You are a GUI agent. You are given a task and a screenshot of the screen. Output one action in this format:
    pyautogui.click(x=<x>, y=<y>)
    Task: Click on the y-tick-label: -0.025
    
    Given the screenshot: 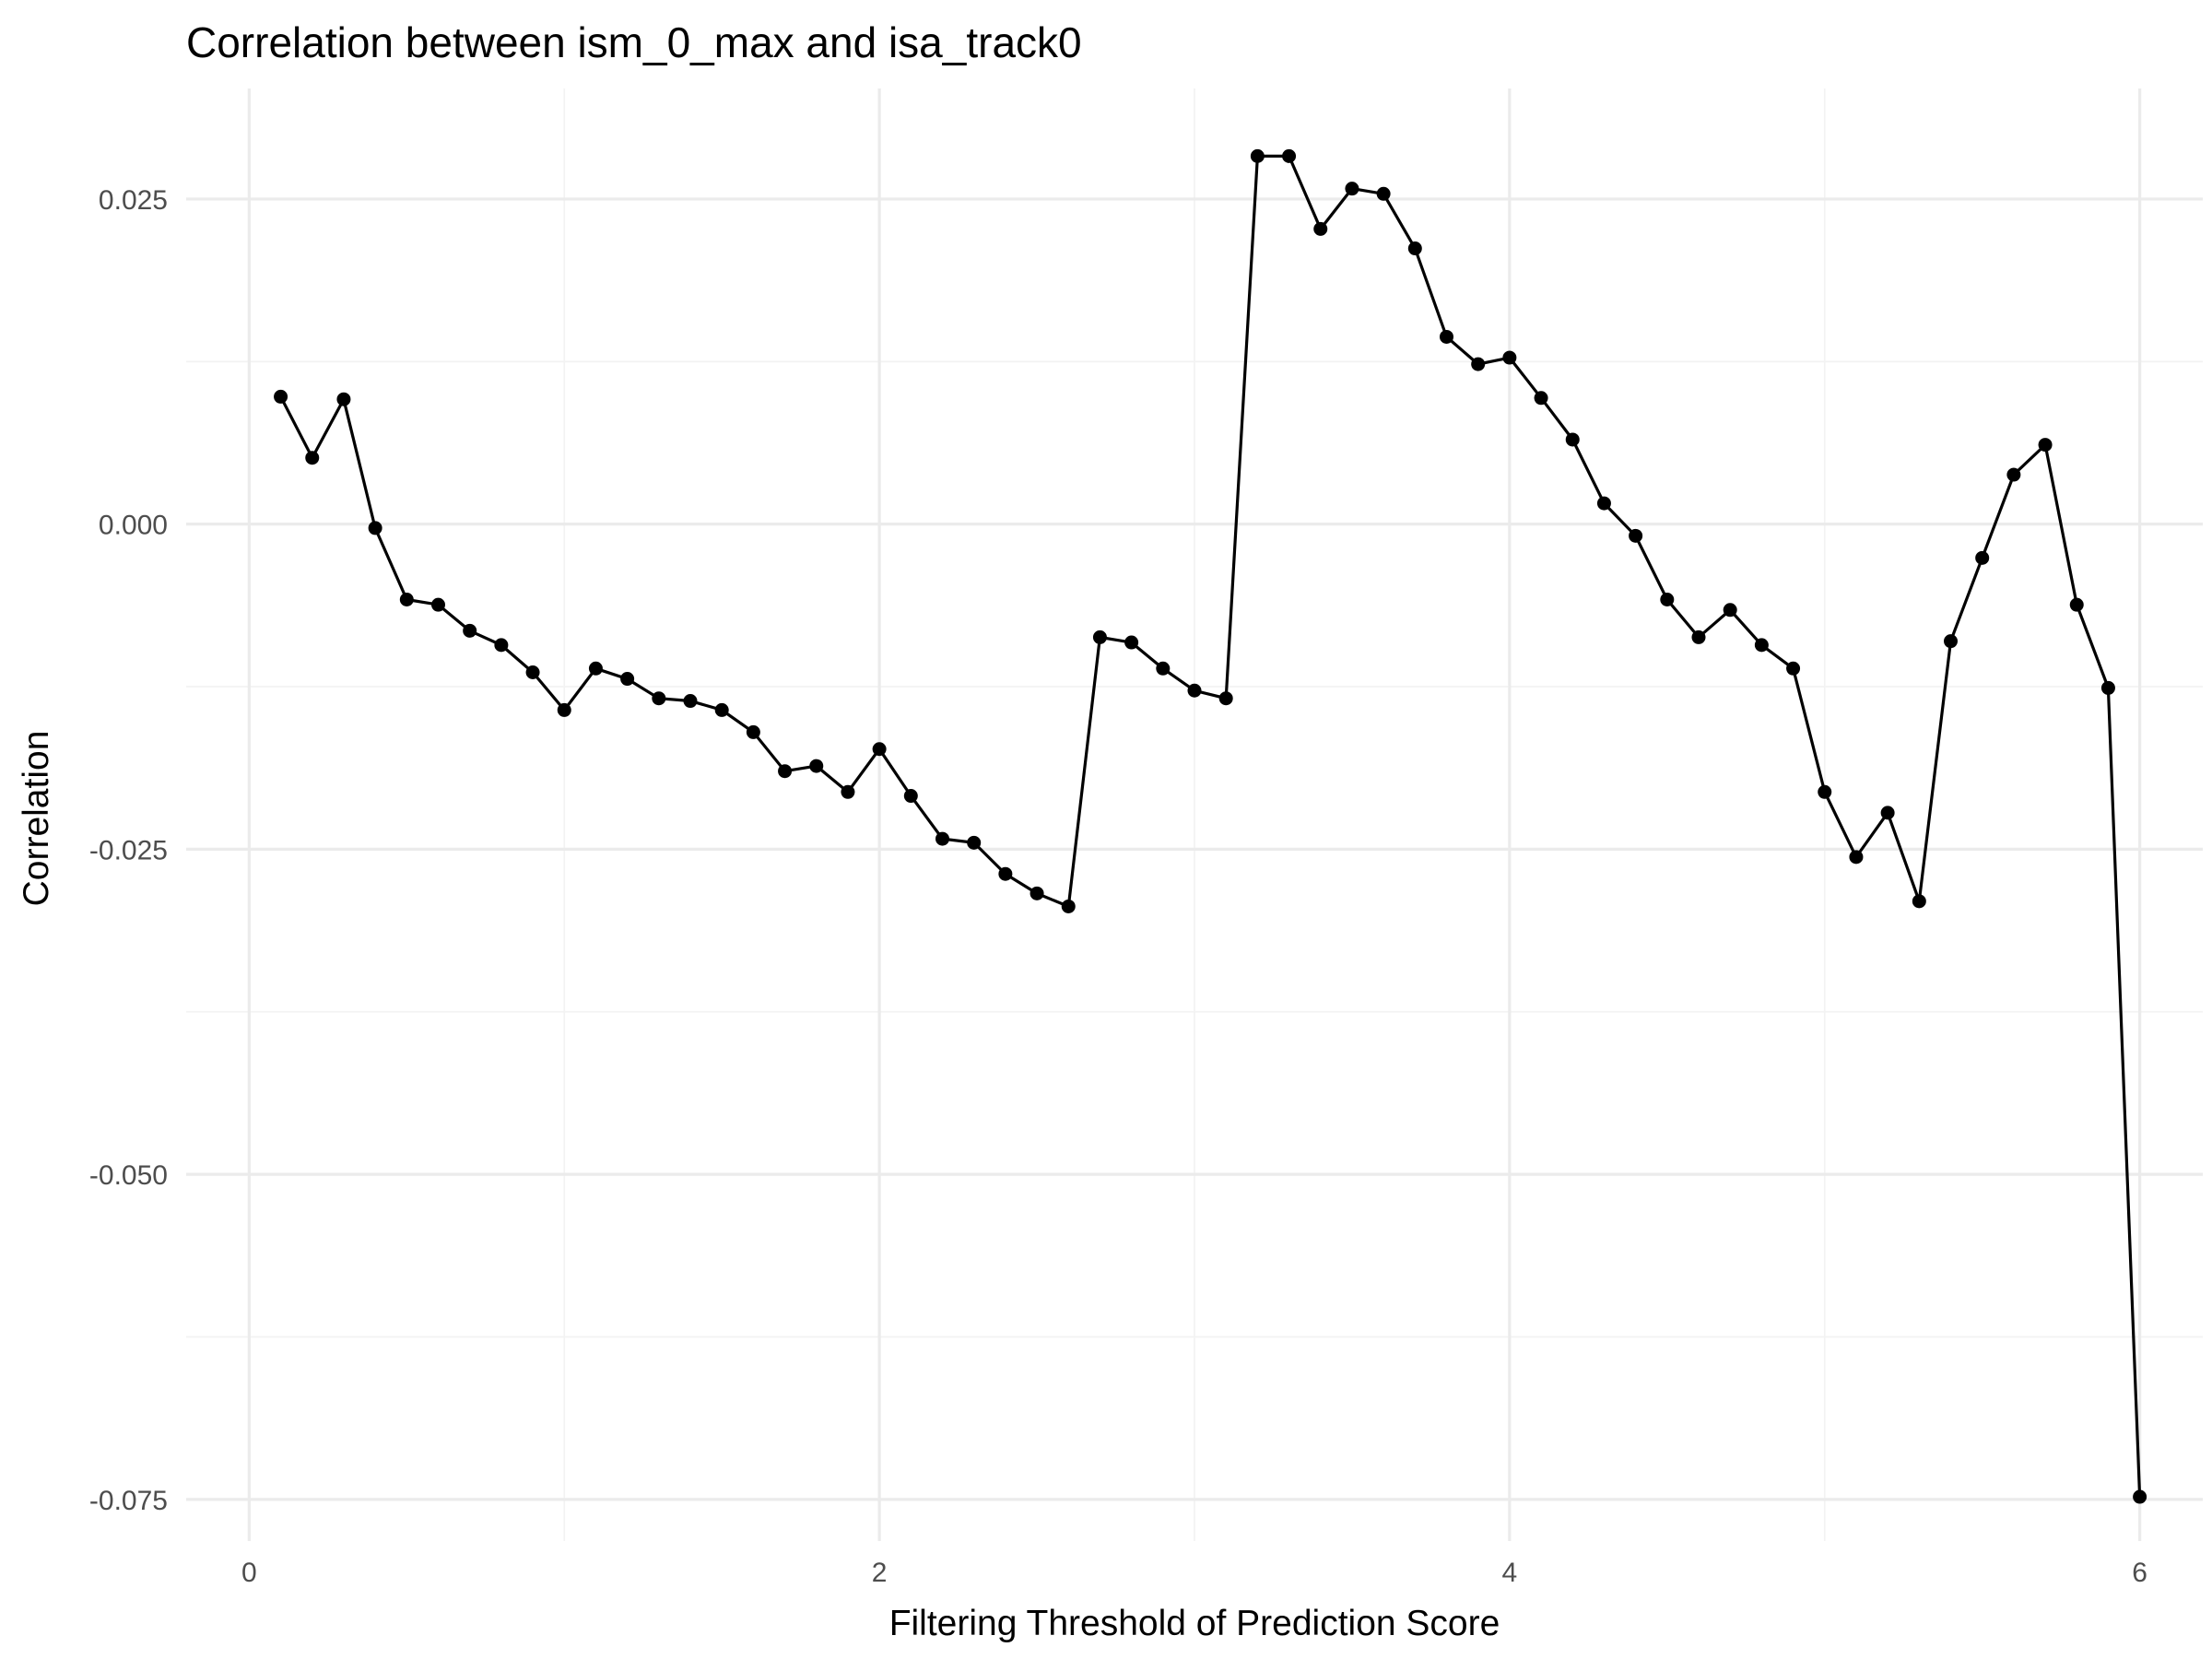 What is the action you would take?
    pyautogui.click(x=128, y=850)
    